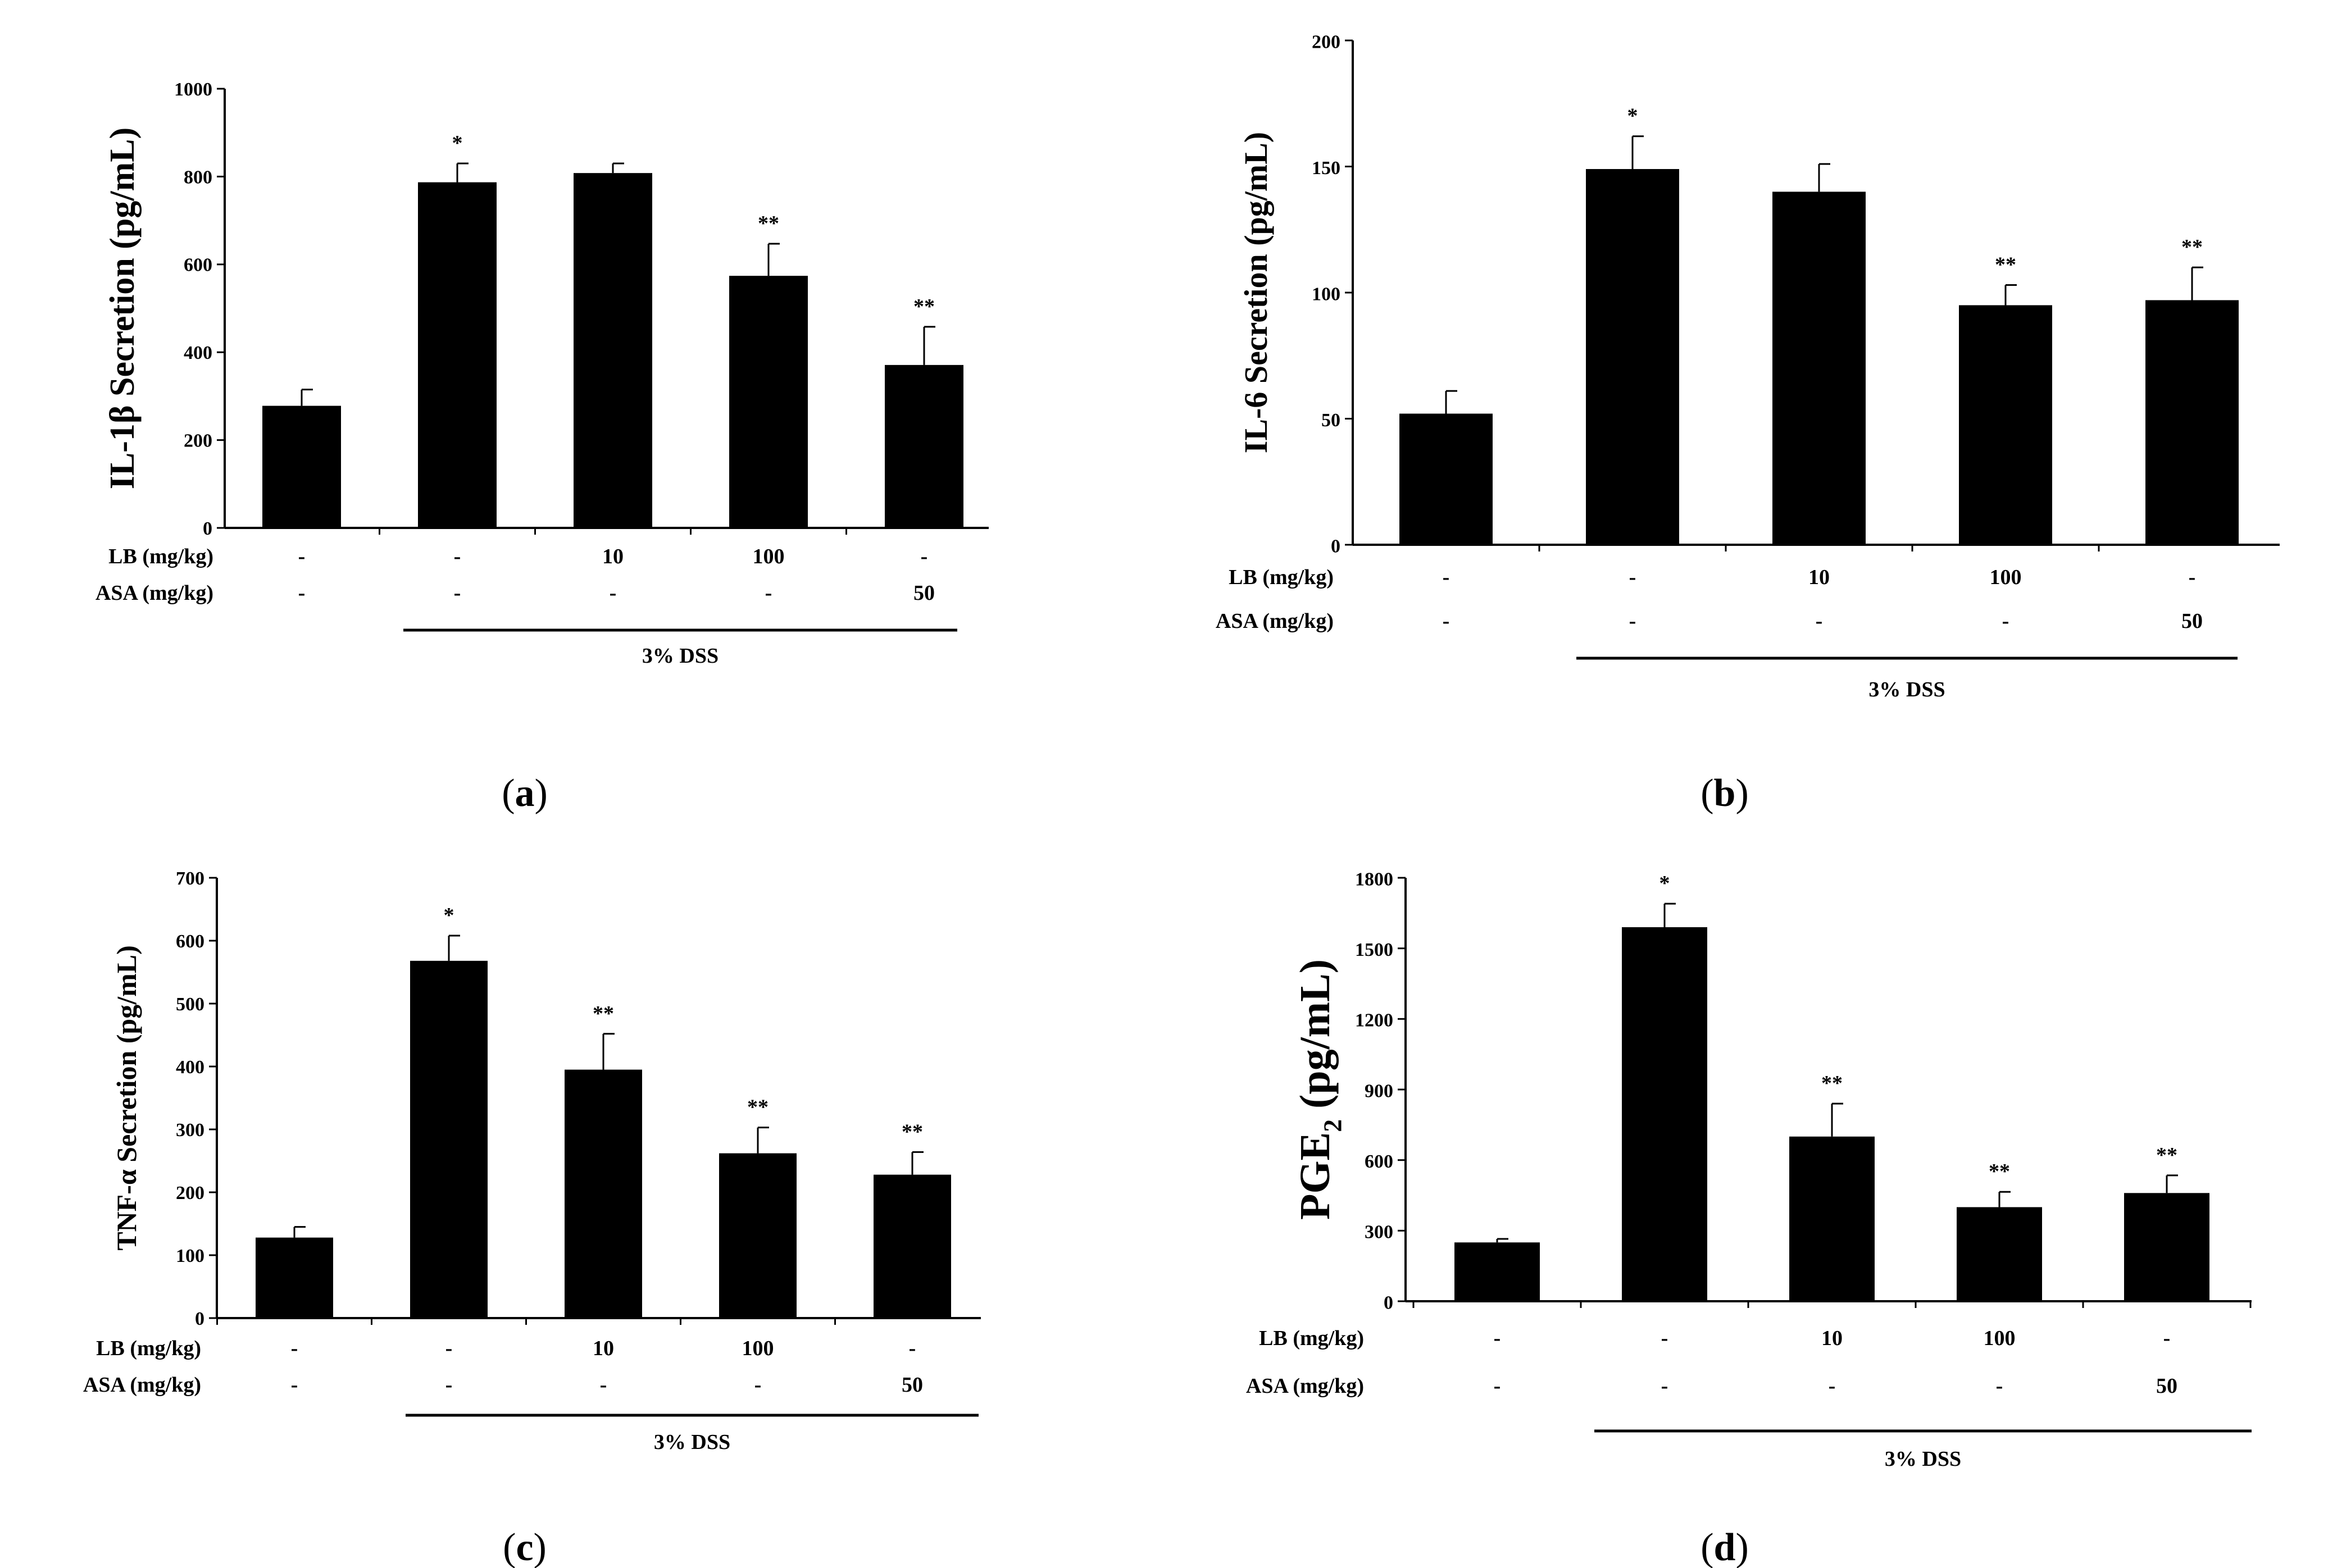  I want to click on panel-caption-letter: a, so click(525, 793).